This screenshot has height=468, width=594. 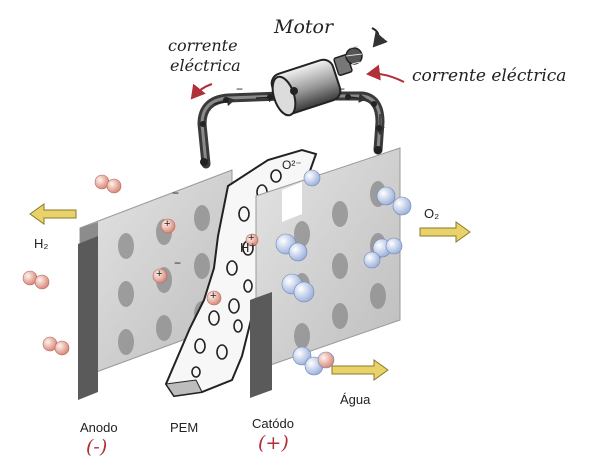 What do you see at coordinates (355, 399) in the screenshot?
I see `water-label: Água` at bounding box center [355, 399].